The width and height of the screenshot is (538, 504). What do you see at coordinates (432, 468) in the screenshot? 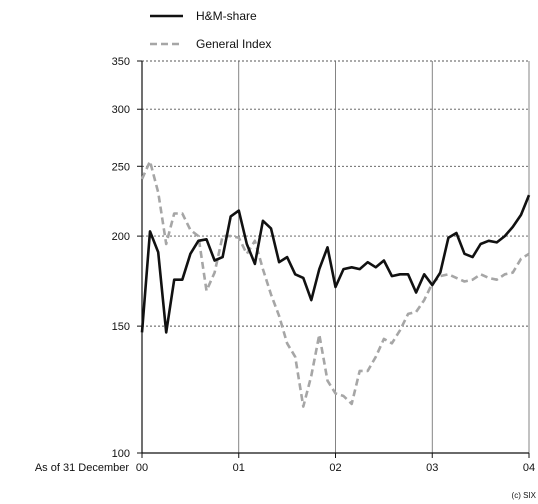
I see `x-tick-label: 03` at bounding box center [432, 468].